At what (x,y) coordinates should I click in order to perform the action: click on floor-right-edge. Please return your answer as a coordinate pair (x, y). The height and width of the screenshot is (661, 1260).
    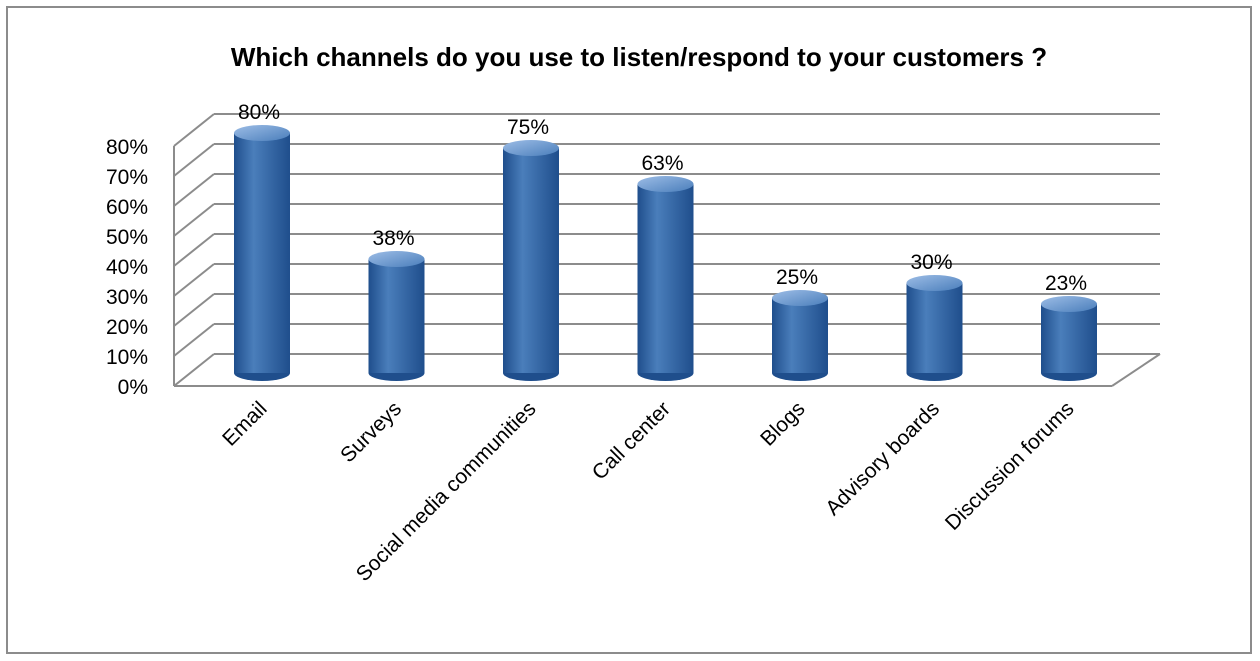
    Looking at the image, I should click on (1136, 370).